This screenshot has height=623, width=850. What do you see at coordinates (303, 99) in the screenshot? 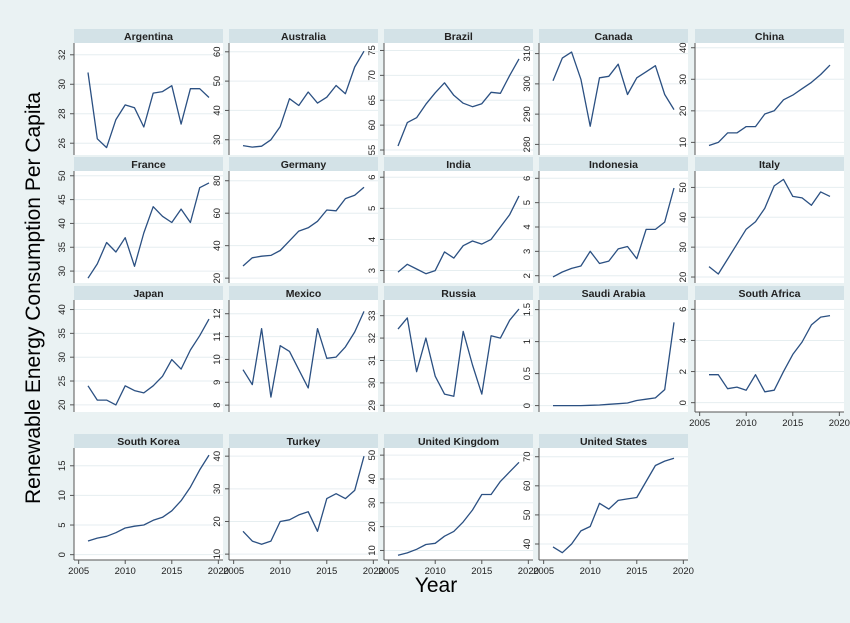
I see `series-line-australia` at bounding box center [303, 99].